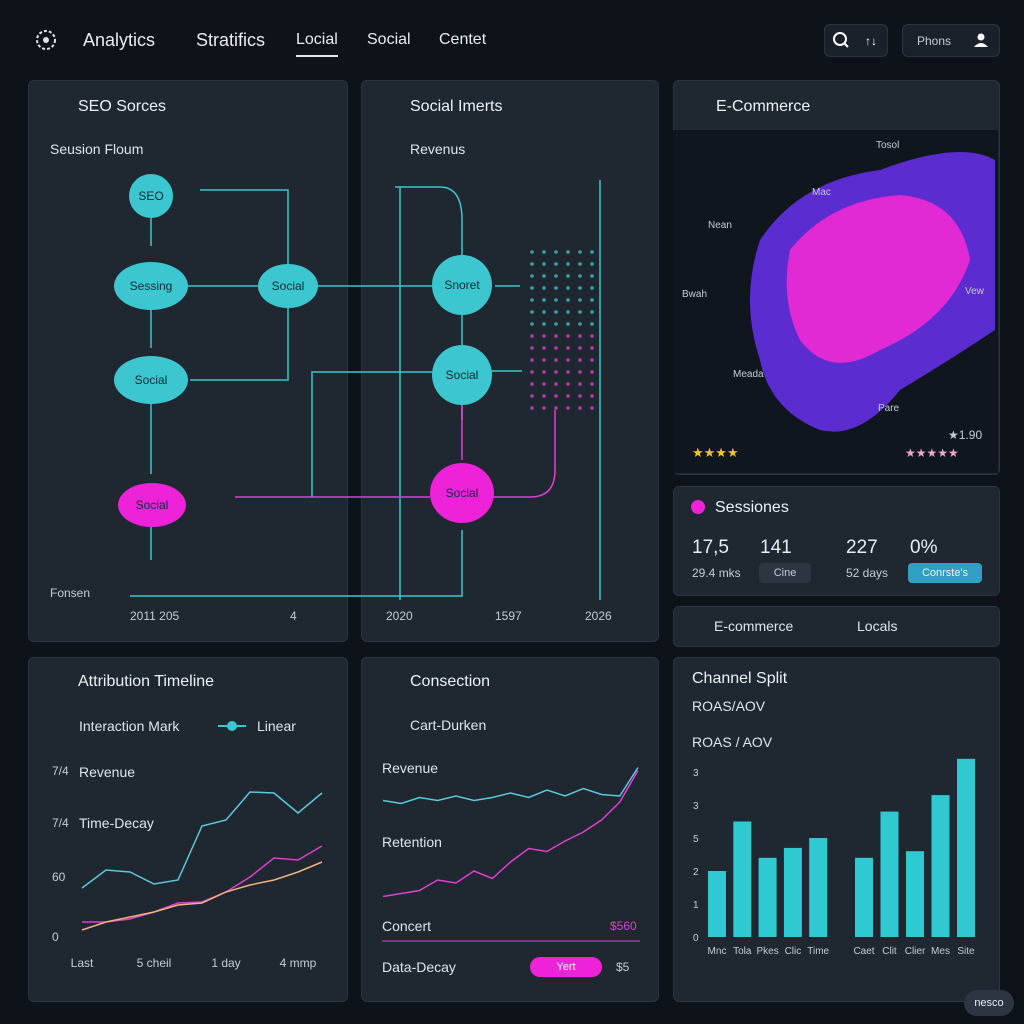 This screenshot has width=1024, height=1024. What do you see at coordinates (119, 40) in the screenshot?
I see `nav-item: Analytics` at bounding box center [119, 40].